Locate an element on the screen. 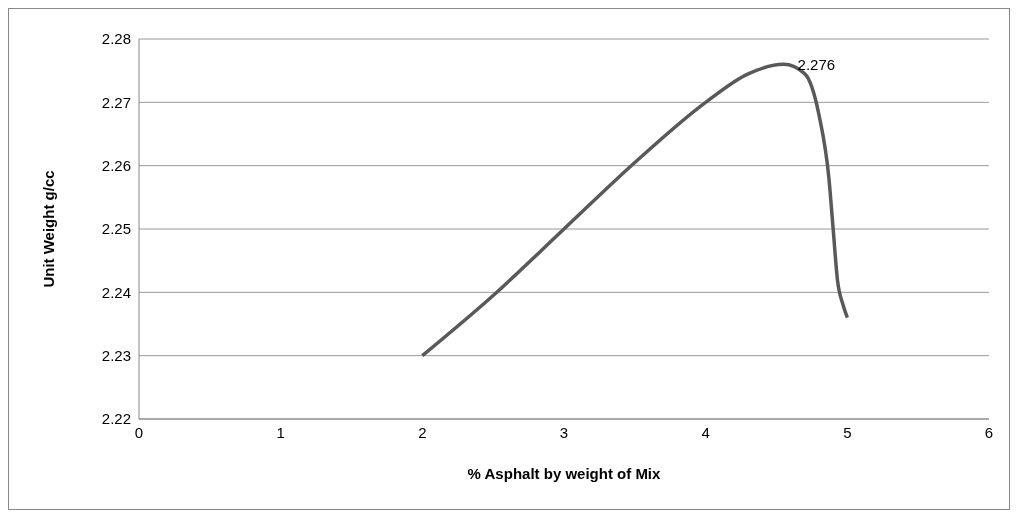 This screenshot has height=518, width=1028. y-tick-label: 2.22 is located at coordinates (116, 419).